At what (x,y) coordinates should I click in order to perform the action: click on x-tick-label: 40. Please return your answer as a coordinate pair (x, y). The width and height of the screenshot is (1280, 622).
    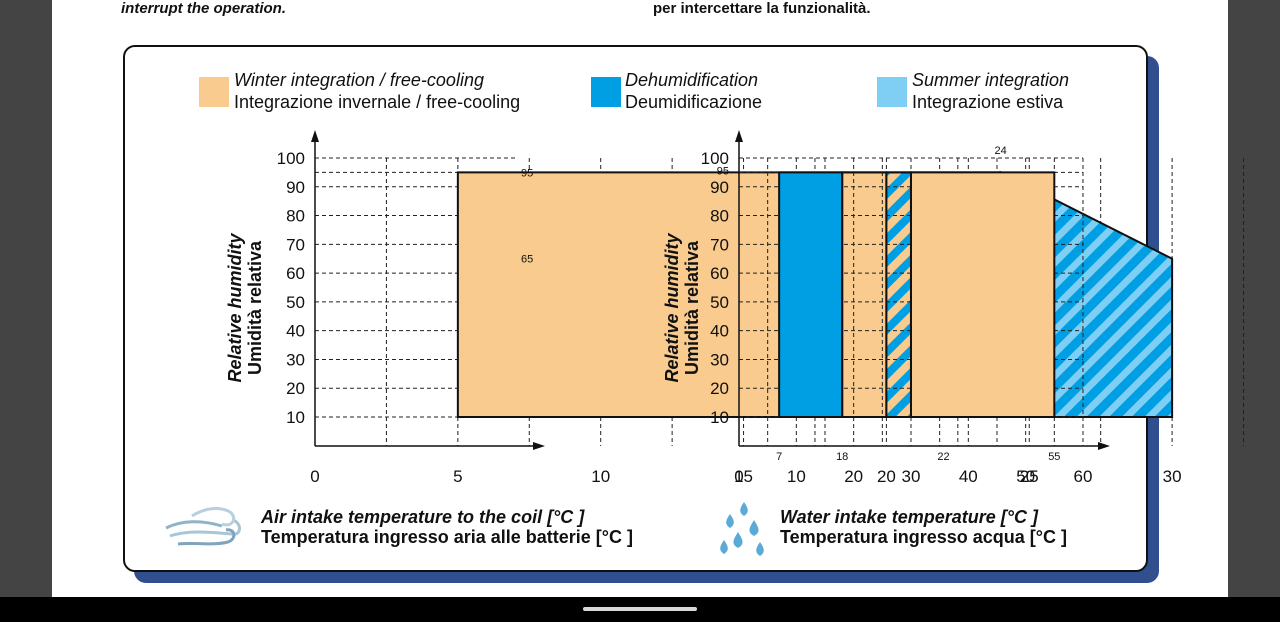
    Looking at the image, I should click on (968, 476).